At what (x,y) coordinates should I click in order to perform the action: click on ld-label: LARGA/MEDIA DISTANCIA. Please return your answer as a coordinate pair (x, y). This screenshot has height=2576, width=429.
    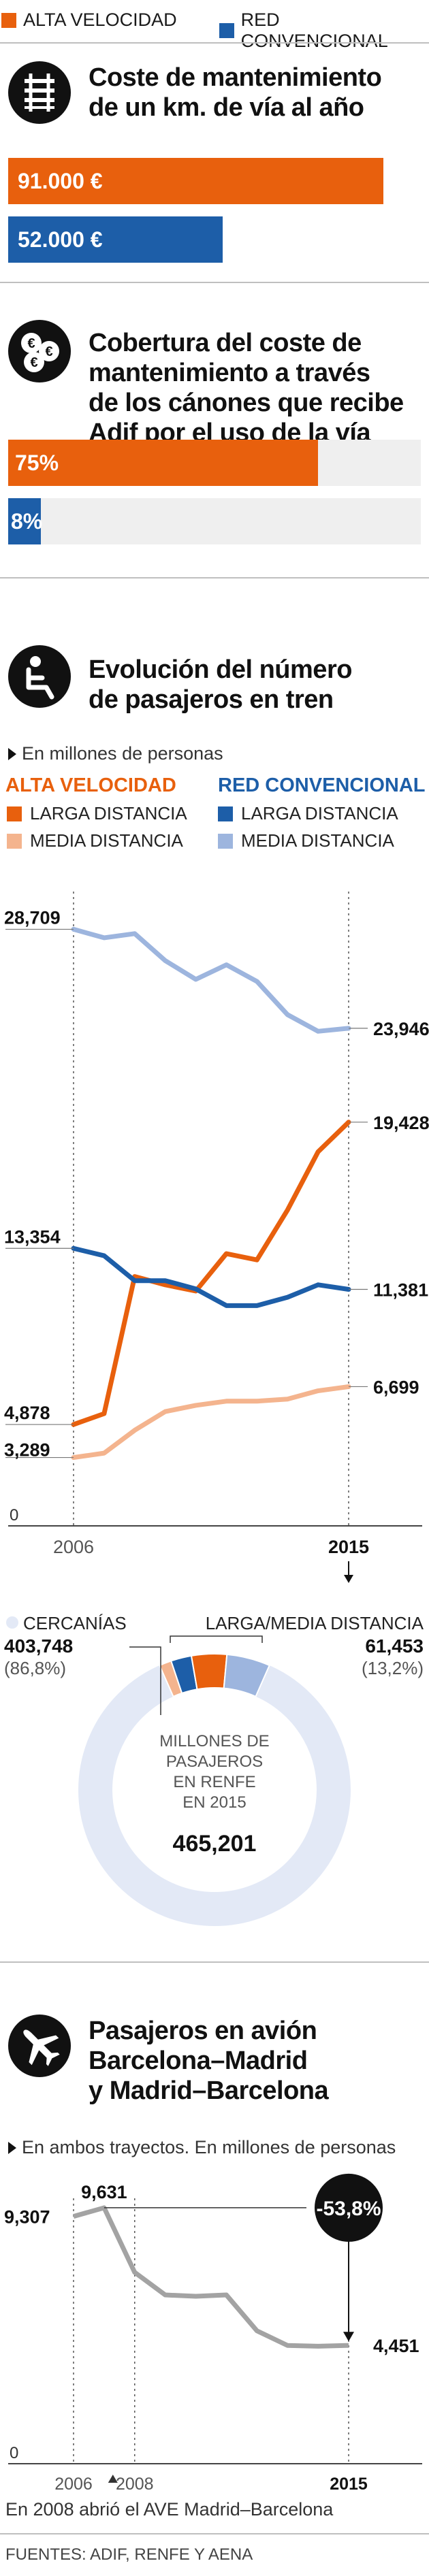
    Looking at the image, I should click on (315, 1623).